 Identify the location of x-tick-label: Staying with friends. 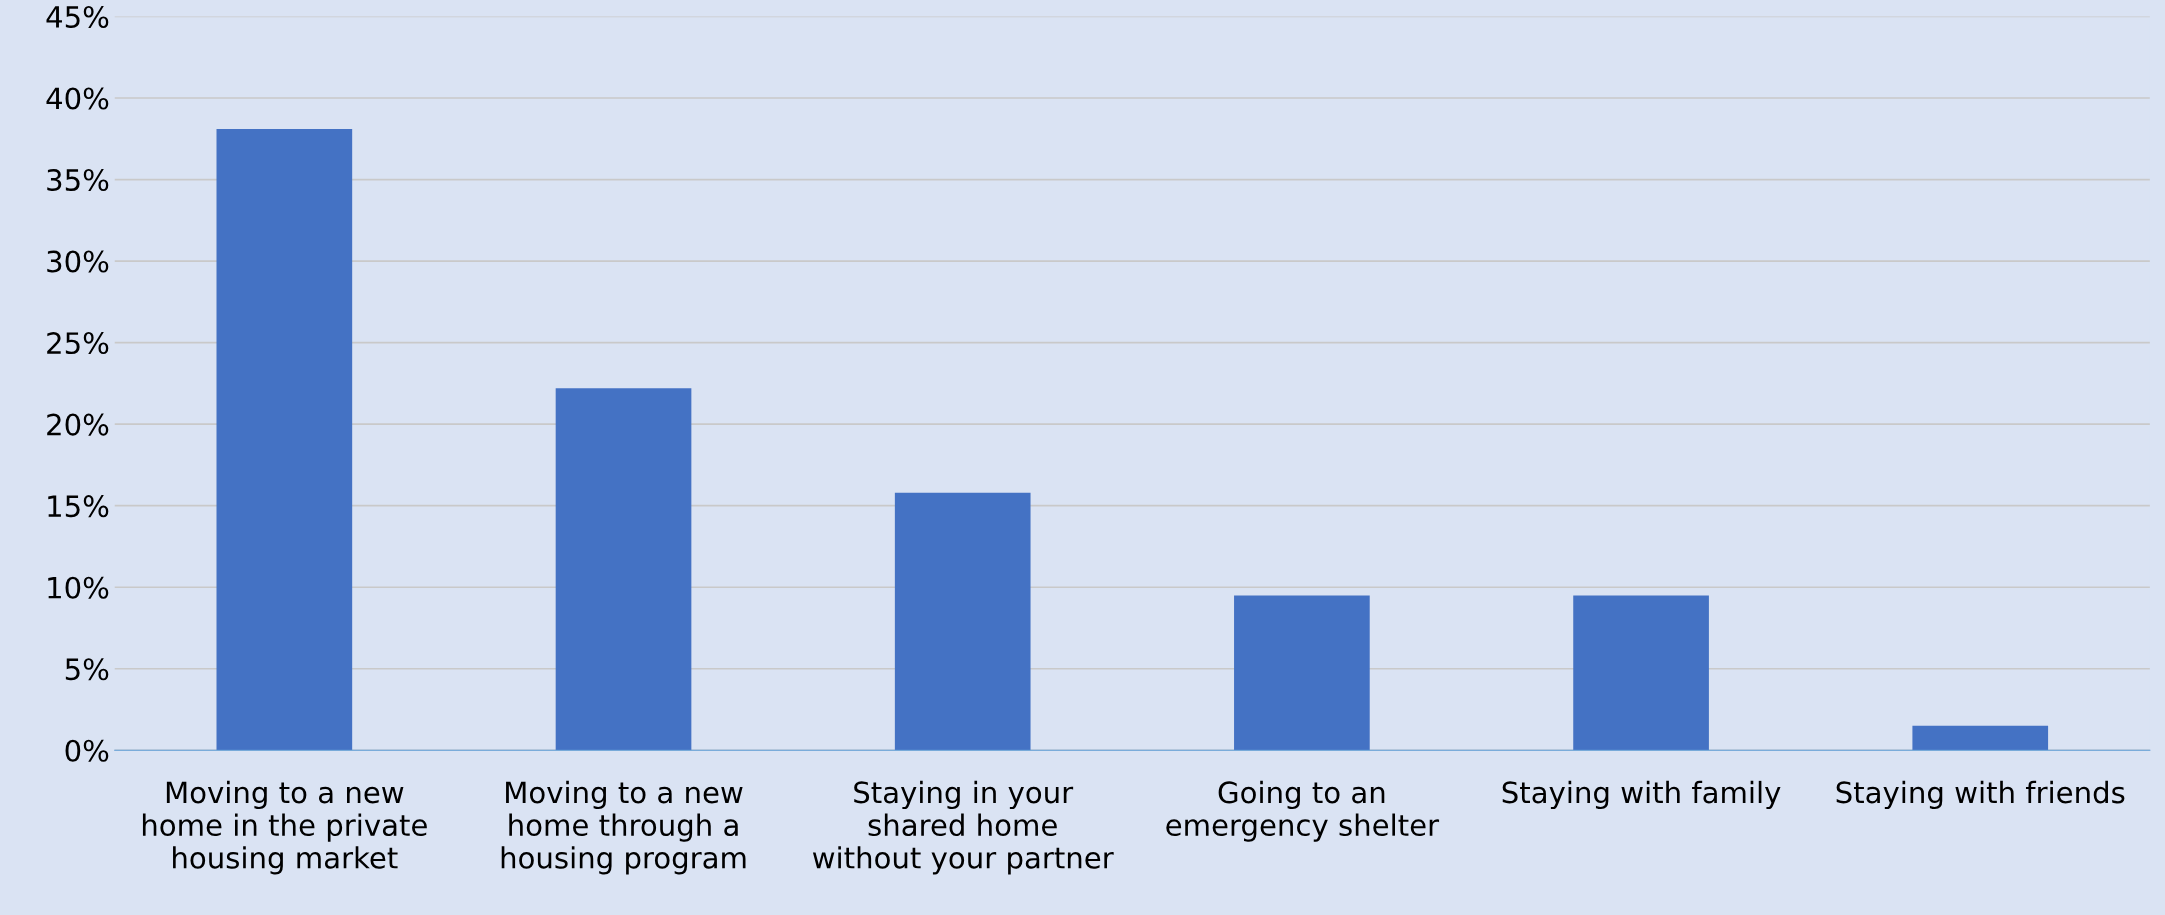
(1980, 795).